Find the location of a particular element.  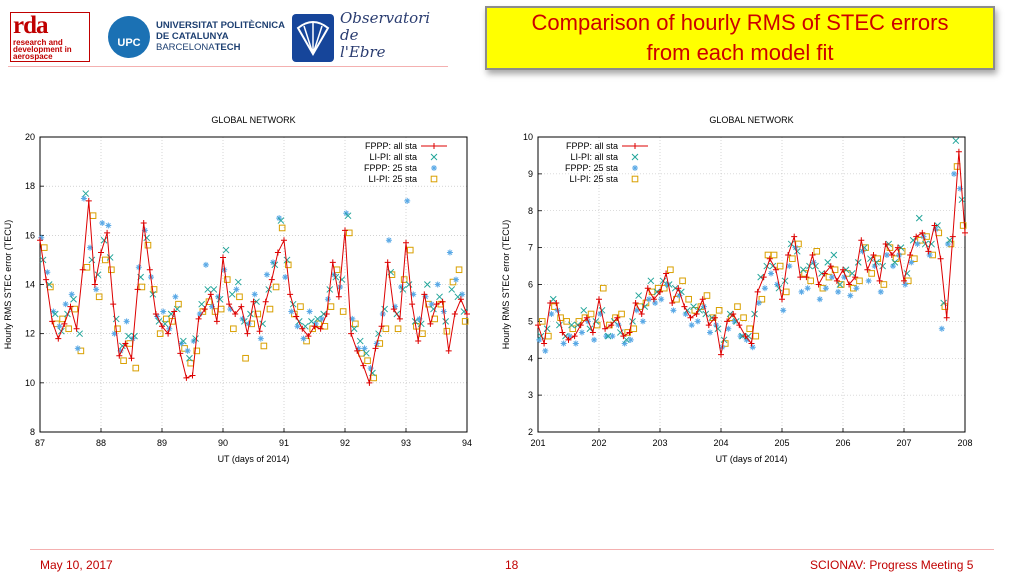

chart1-tick-label-x-0: 201 is located at coordinates (537, 443).